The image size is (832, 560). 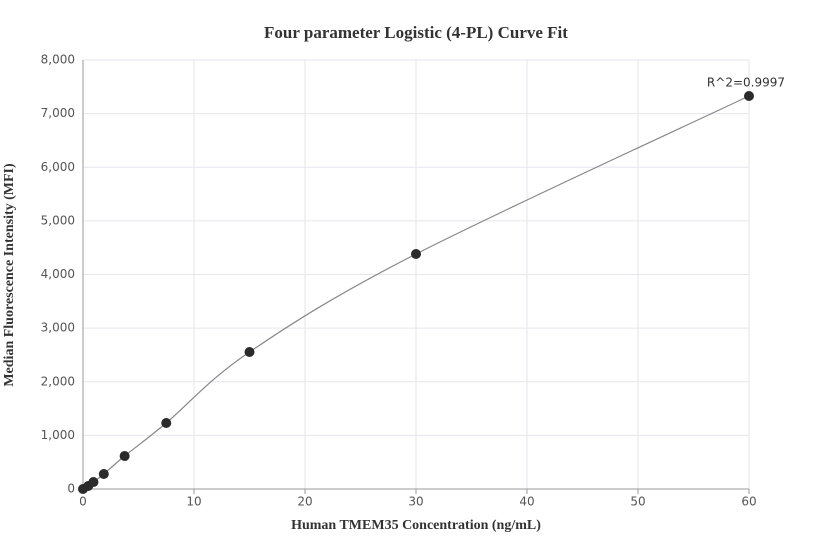 What do you see at coordinates (416, 32) in the screenshot?
I see `chart-title: Four parameter Logistic (4-PL) Curve Fit` at bounding box center [416, 32].